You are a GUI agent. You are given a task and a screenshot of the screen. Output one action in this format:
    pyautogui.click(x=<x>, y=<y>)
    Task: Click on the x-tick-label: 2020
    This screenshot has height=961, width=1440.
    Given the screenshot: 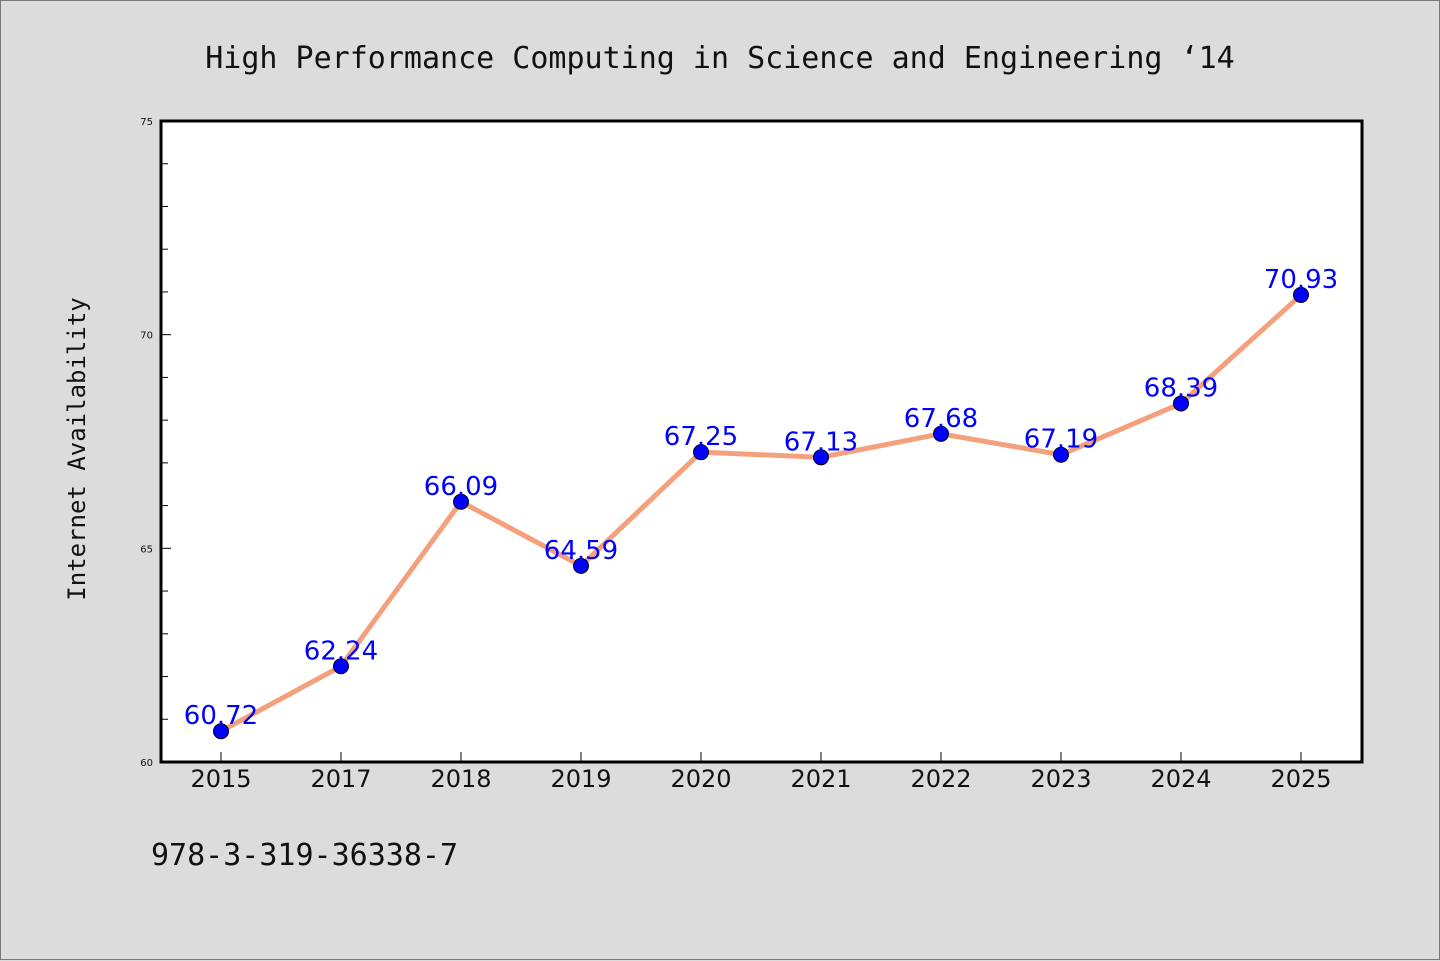 What is the action you would take?
    pyautogui.click(x=700, y=779)
    